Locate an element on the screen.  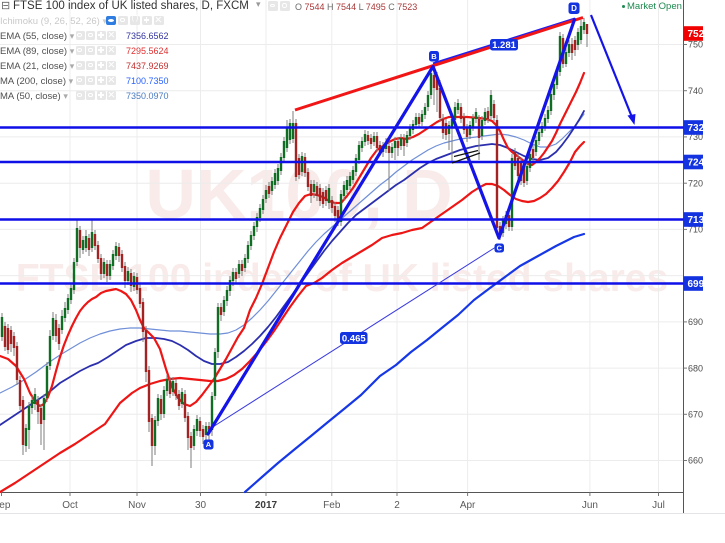
svg-text: B is located at coordinates (434, 56).